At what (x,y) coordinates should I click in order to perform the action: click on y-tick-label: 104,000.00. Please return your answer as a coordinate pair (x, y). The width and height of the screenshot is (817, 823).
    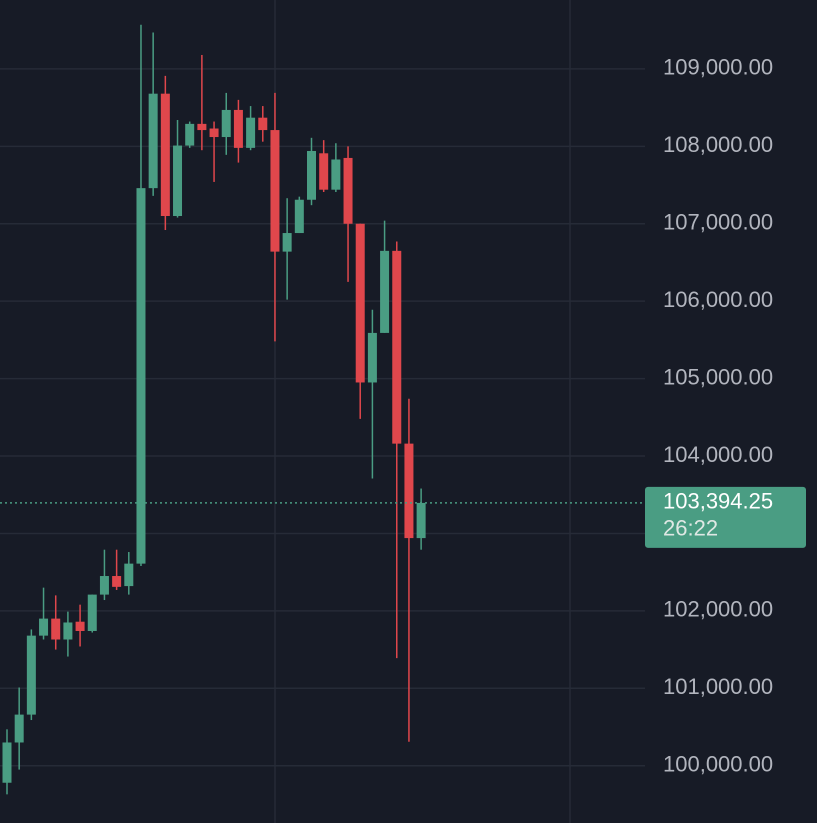
    Looking at the image, I should click on (718, 454).